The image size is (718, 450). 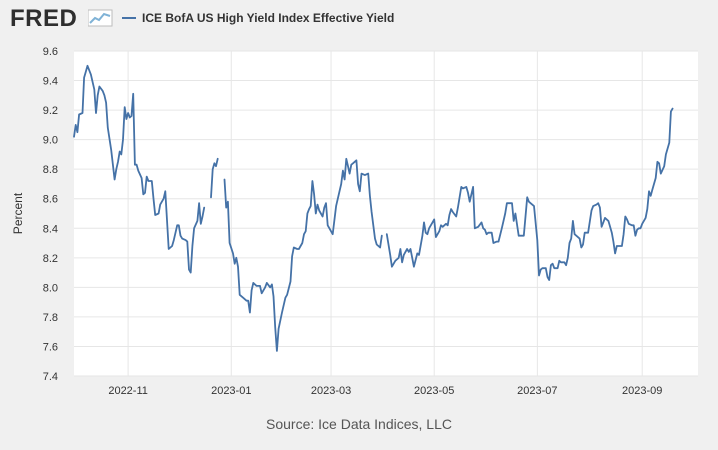 What do you see at coordinates (642, 391) in the screenshot?
I see `x-tick-label: 2023-09` at bounding box center [642, 391].